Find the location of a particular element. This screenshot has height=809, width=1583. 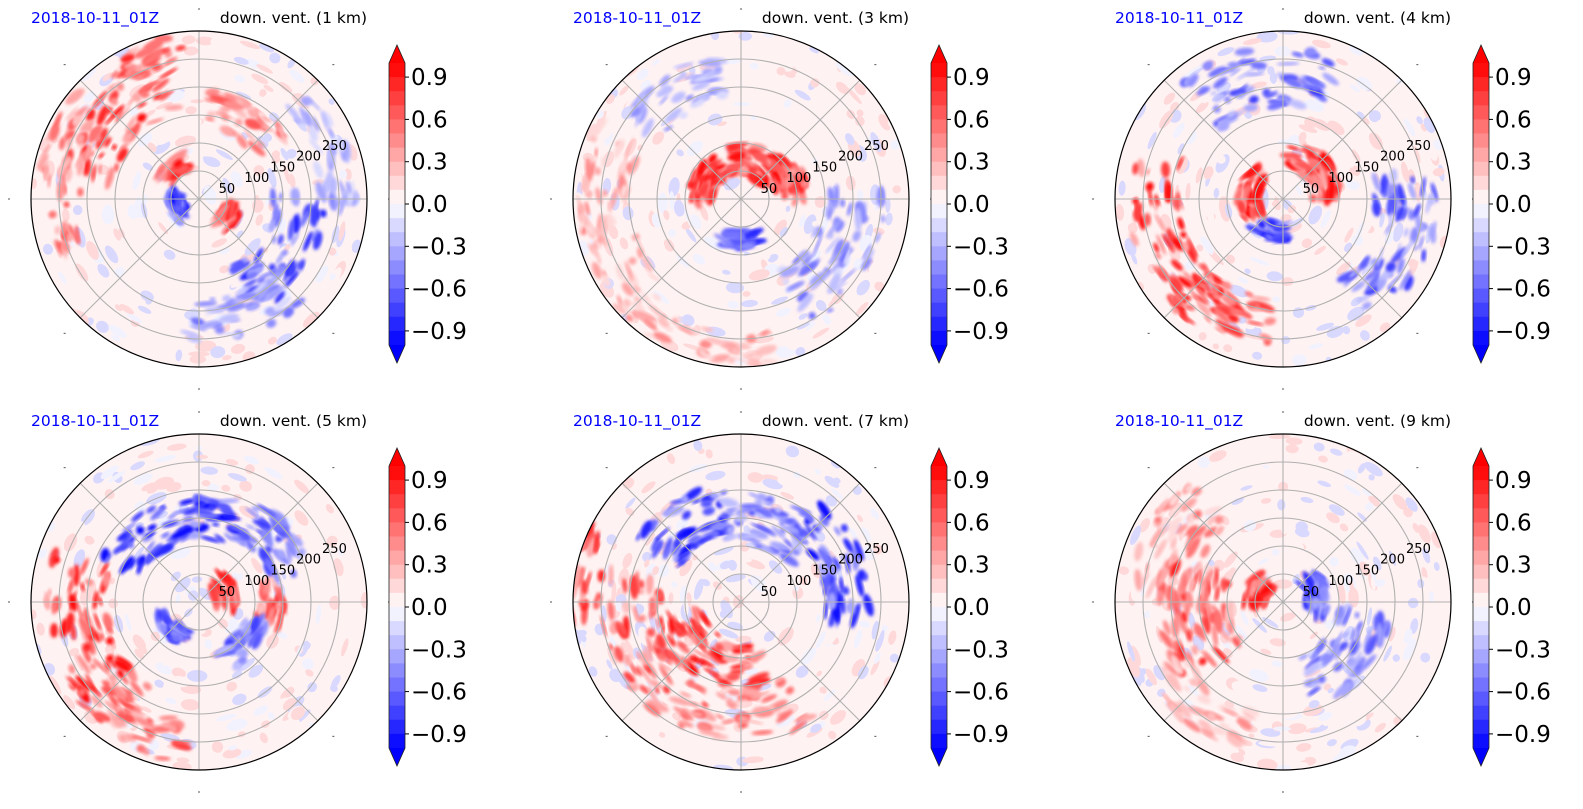

colorbar: 0.90.60.30.0−0.3−0.6−0.9 is located at coordinates (427, 204).